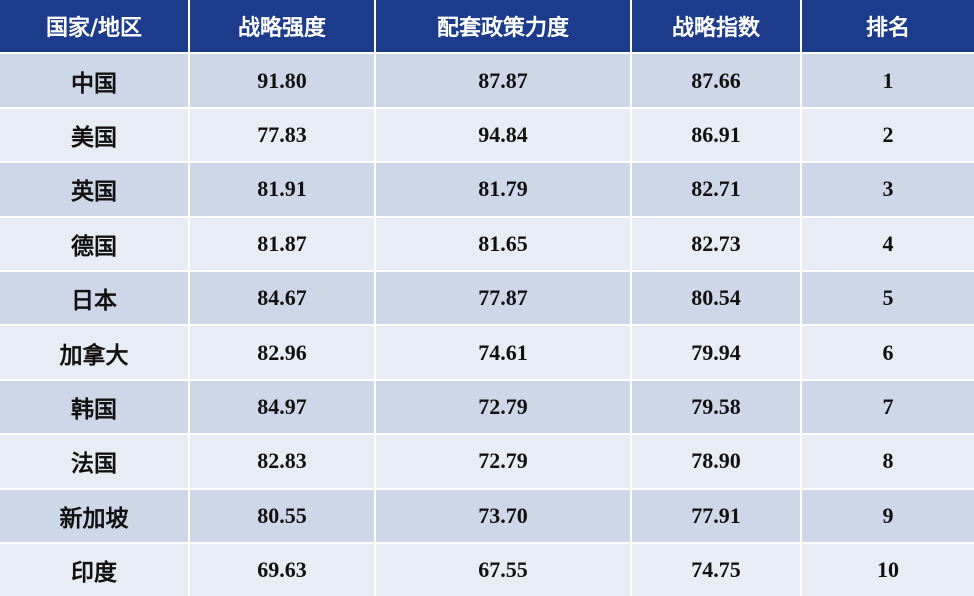  I want to click on value-cell: 10, so click(888, 569).